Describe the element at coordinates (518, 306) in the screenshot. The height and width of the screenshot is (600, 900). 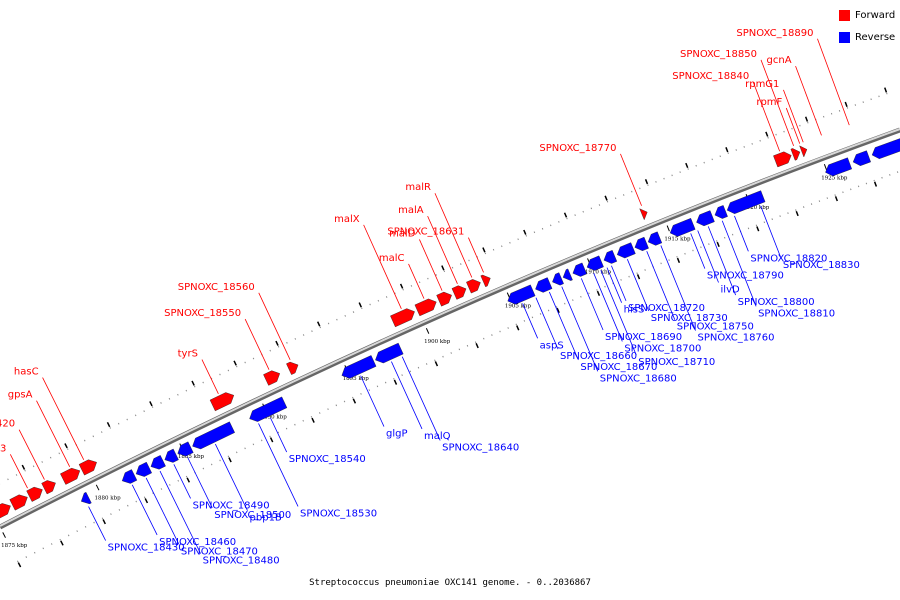
I see `scale-tick-label: 1905 kbp` at that location.